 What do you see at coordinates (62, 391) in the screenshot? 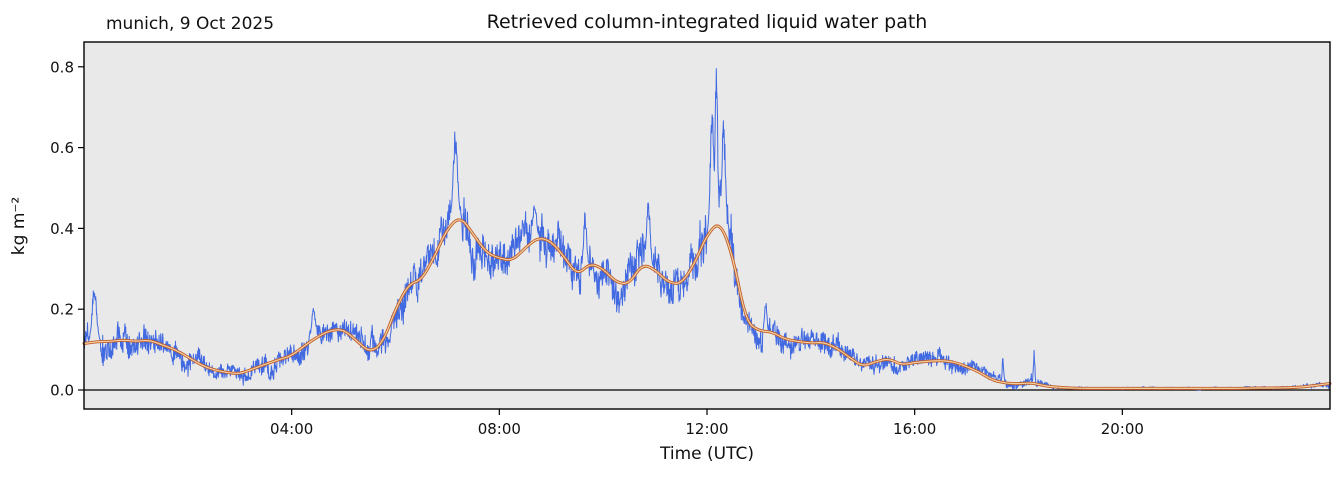
I see `y-tick-label: 0.0` at bounding box center [62, 391].